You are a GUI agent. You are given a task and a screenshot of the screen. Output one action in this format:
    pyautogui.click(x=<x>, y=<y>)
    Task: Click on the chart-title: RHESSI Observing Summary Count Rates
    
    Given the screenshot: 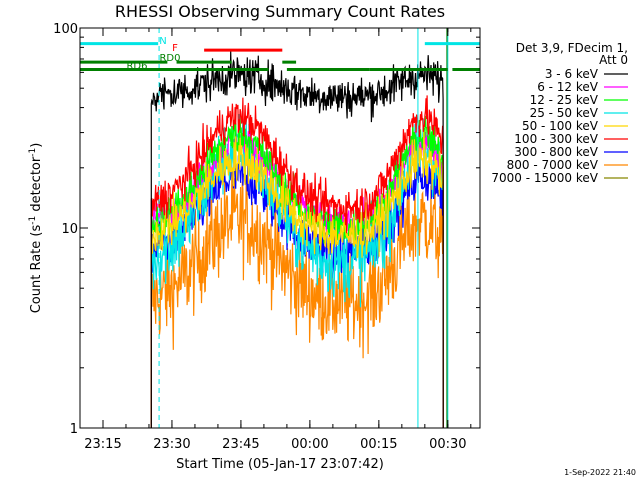 What is the action you would take?
    pyautogui.click(x=280, y=11)
    